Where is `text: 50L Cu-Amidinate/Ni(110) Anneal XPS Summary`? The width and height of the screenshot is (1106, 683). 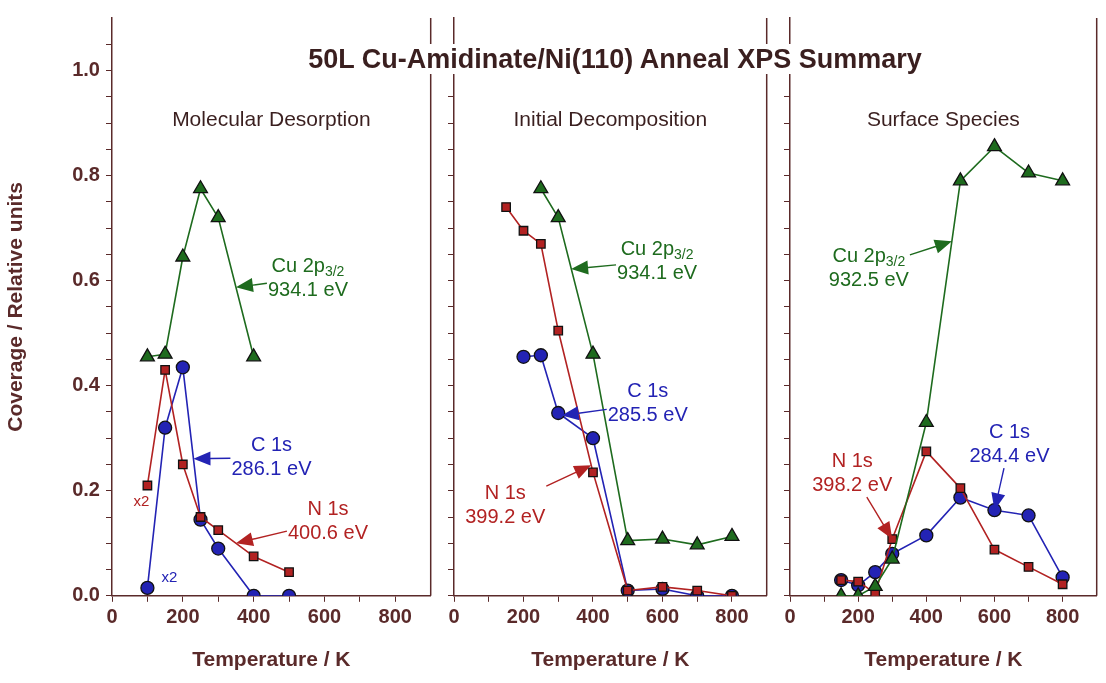 text: 50L Cu-Amidinate/Ni(110) Anneal XPS Summary is located at coordinates (615, 59).